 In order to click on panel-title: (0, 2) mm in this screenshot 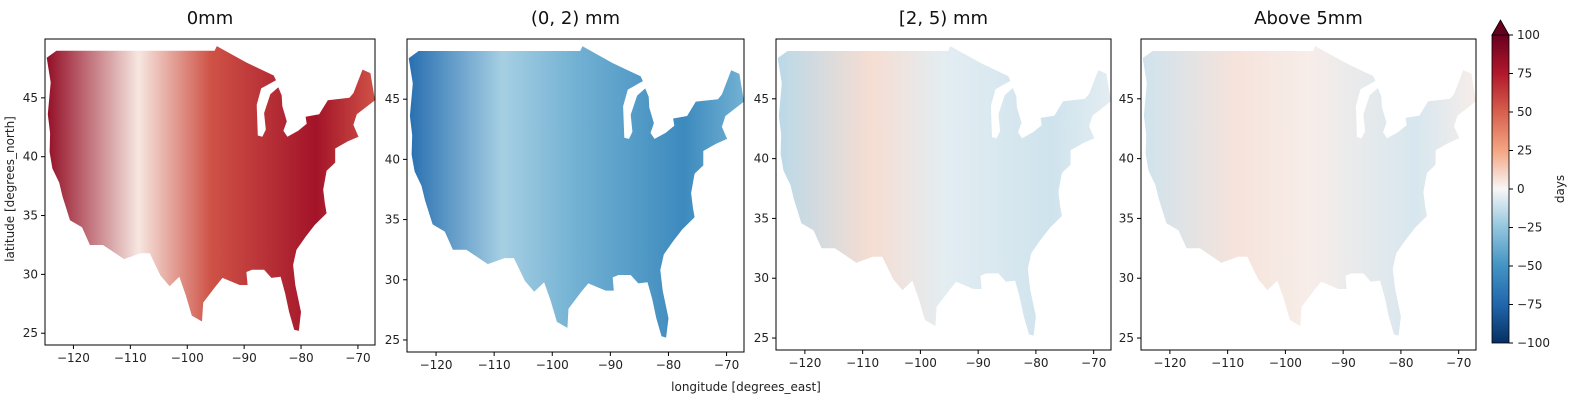, I will do `click(575, 18)`.